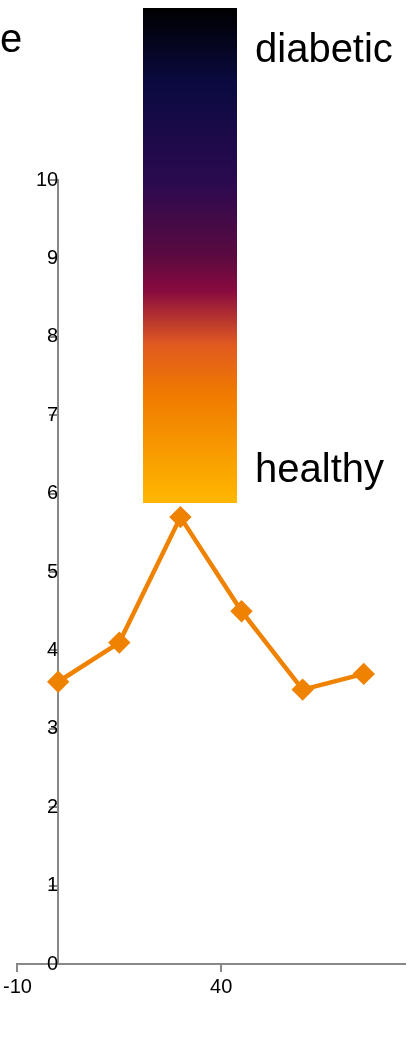 The height and width of the screenshot is (1062, 417). What do you see at coordinates (47, 178) in the screenshot?
I see `y-tick-label: 10` at bounding box center [47, 178].